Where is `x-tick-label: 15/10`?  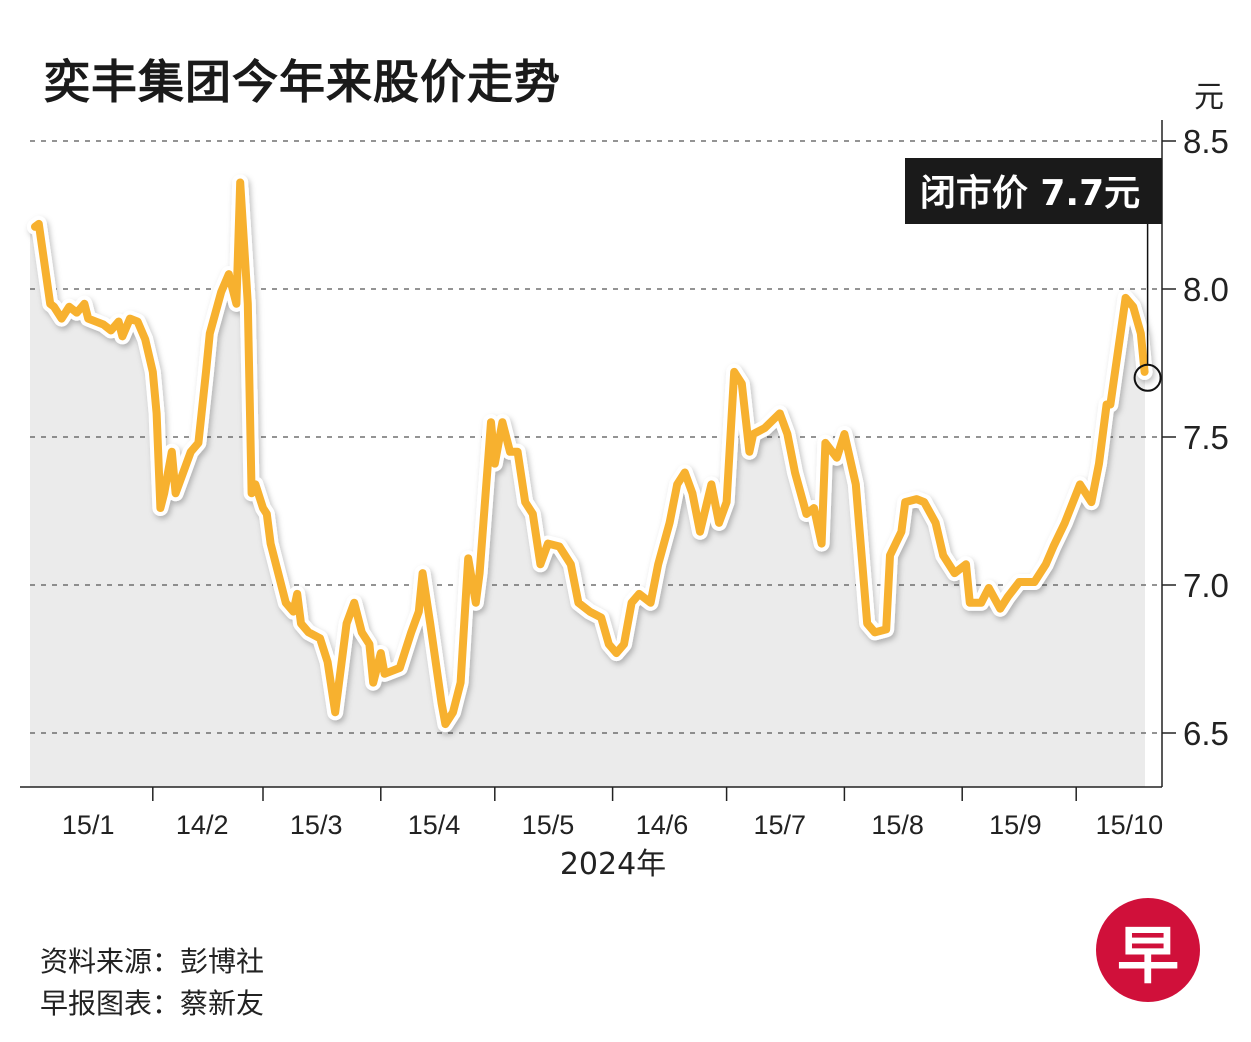
x-tick-label: 15/10 is located at coordinates (1130, 825).